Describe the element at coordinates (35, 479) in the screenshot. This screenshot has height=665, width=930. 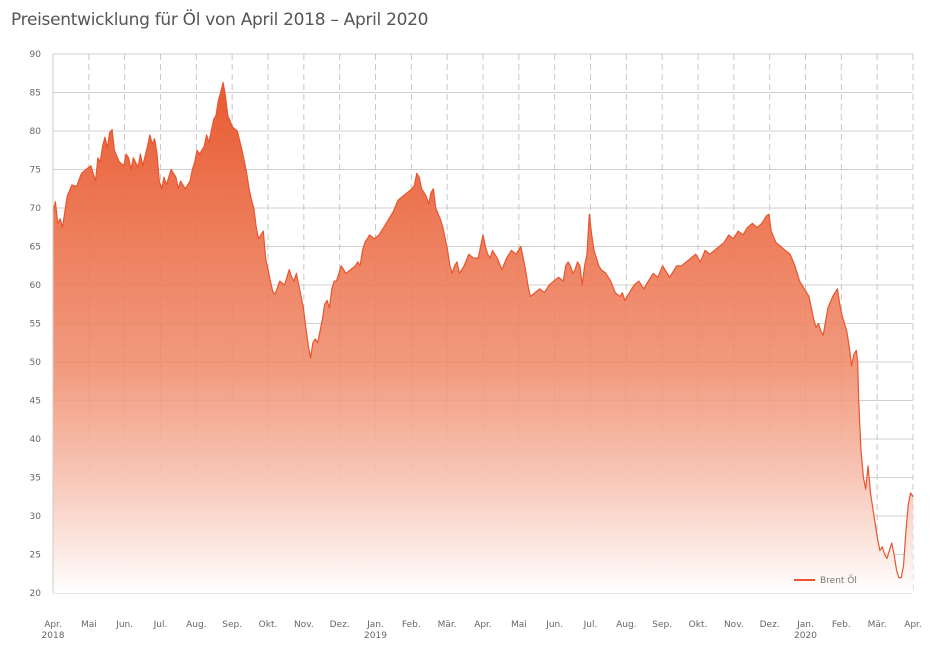
I see `y-tick-label: 35` at that location.